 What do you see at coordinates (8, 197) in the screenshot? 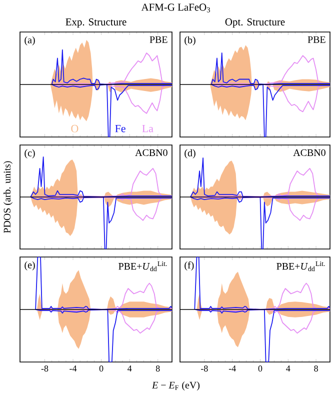
I see `y-axis-title: PDOS (arb. units)` at bounding box center [8, 197].